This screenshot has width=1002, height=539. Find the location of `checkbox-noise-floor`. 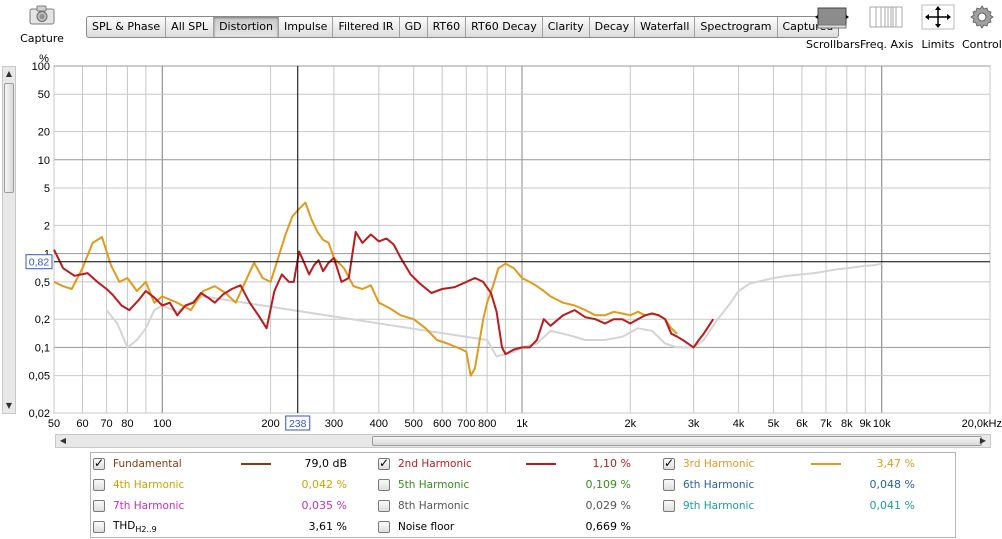

checkbox-noise-floor is located at coordinates (384, 527).